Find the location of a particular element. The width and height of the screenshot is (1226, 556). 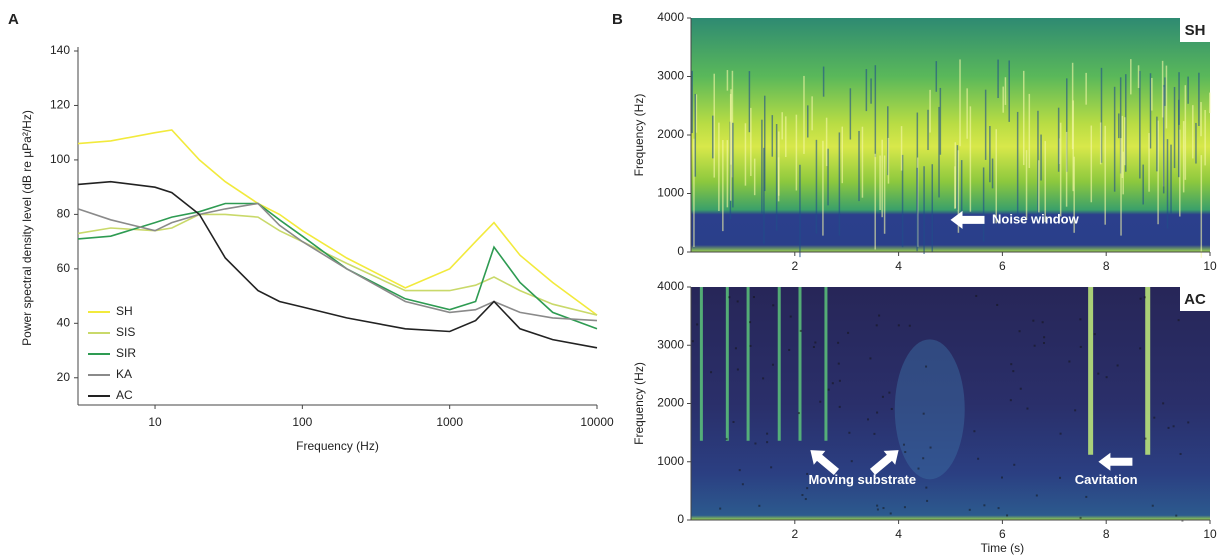

x-tick-label: 6 is located at coordinates (1002, 266).